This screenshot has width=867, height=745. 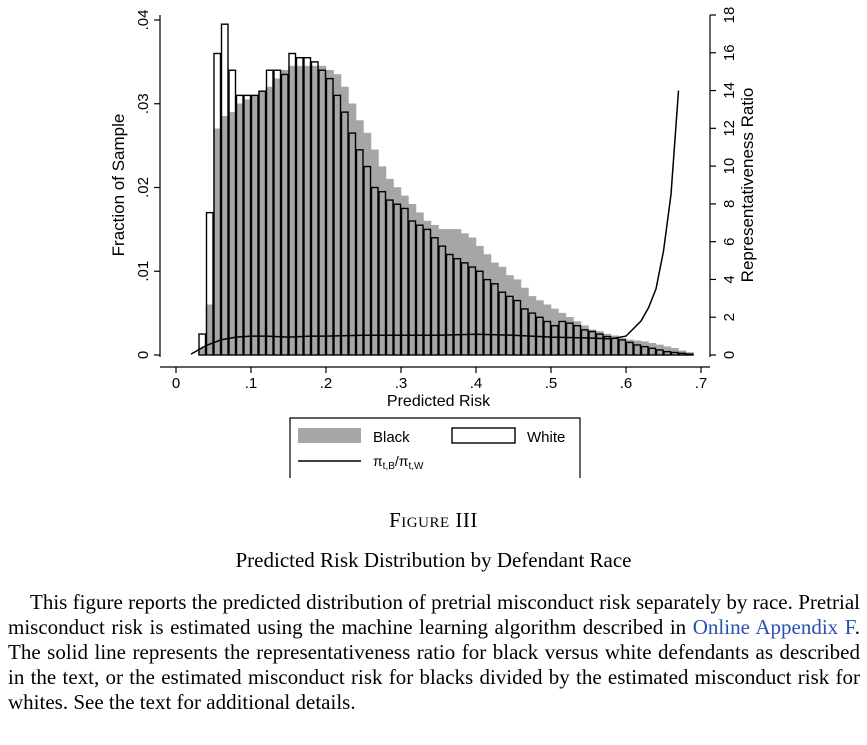 I want to click on x-tick-label: .2, so click(x=326, y=383).